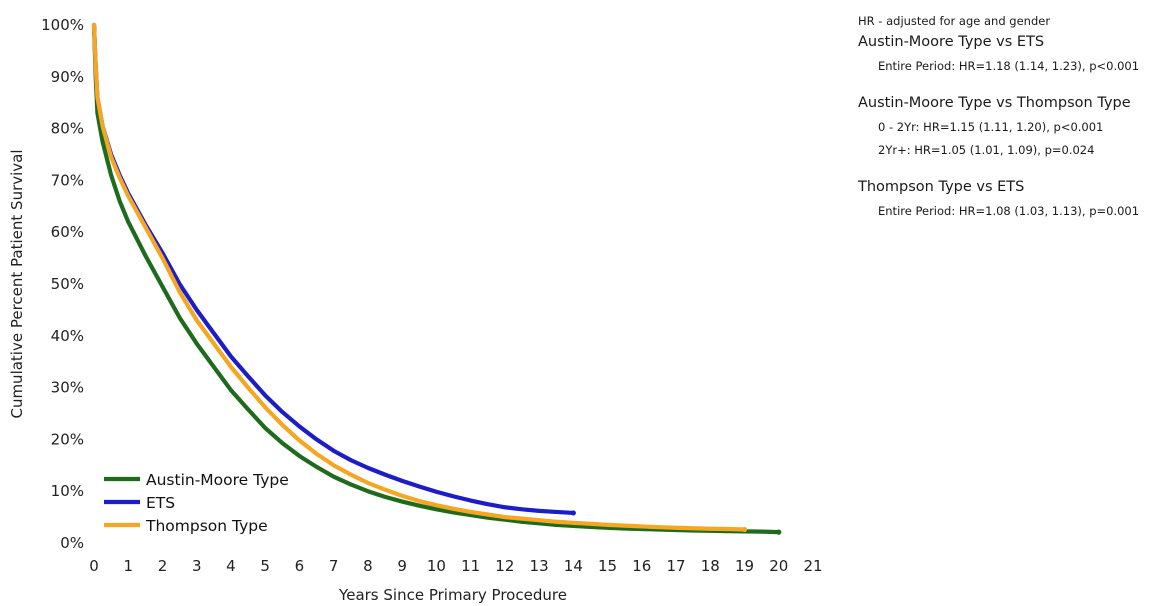  Describe the element at coordinates (607, 566) in the screenshot. I see `x-tick-label: 15` at that location.